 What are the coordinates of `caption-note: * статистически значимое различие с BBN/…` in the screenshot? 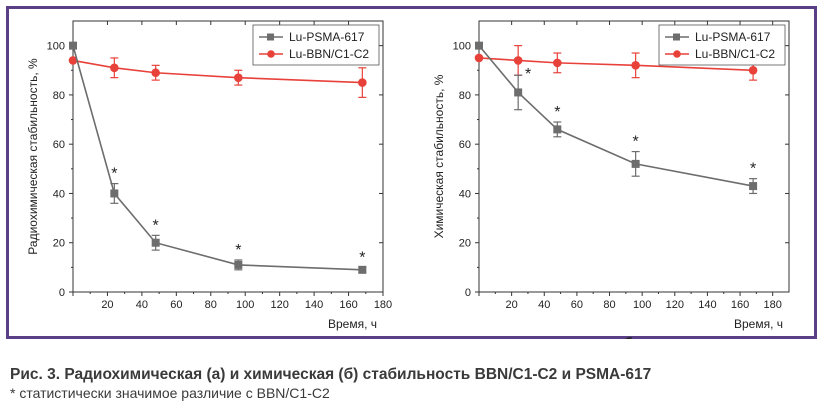 It's located at (170, 393).